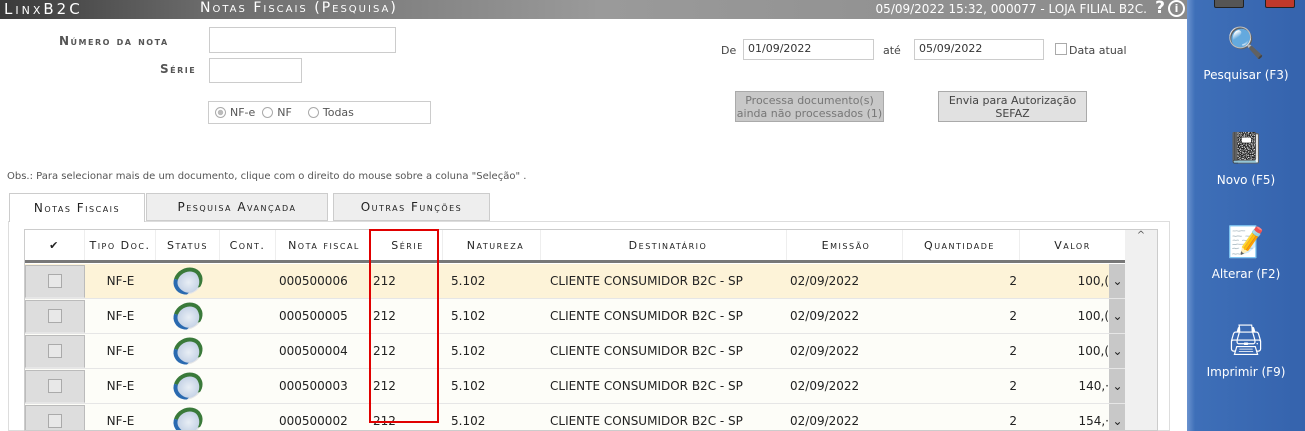 The width and height of the screenshot is (1305, 431). What do you see at coordinates (808, 49) in the screenshot?
I see `de-date-input: 01/09/2022` at bounding box center [808, 49].